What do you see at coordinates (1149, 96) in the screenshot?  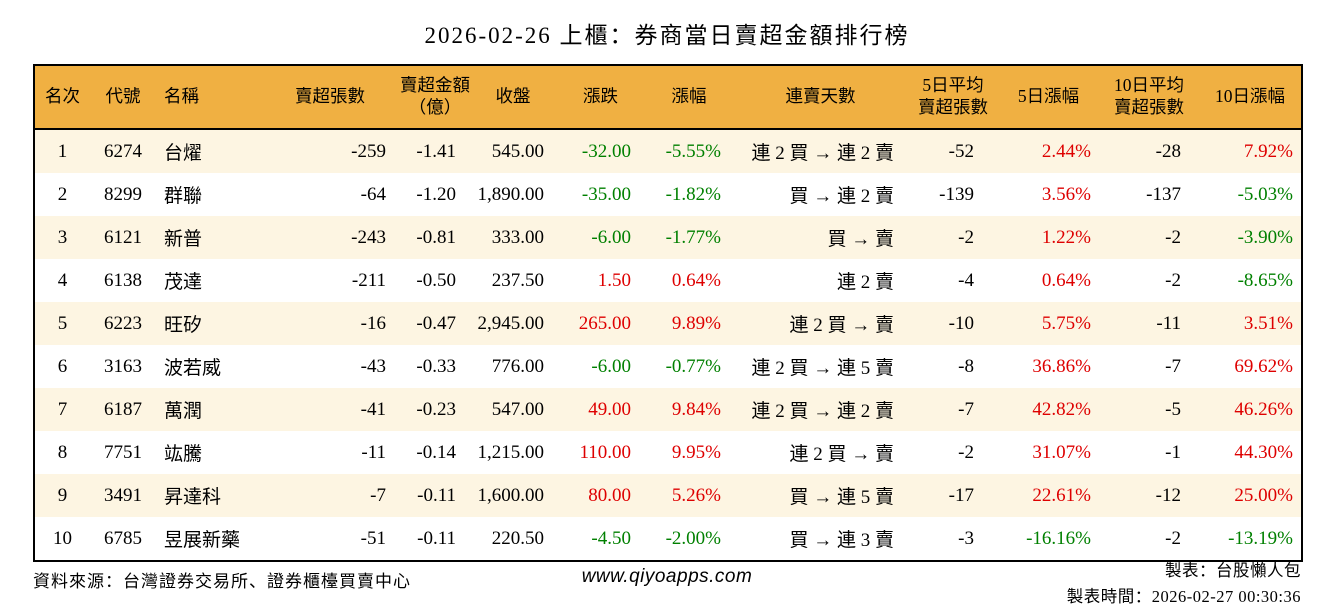 I see `col-header-avg10-lots: 10日平均 賣超張數` at bounding box center [1149, 96].